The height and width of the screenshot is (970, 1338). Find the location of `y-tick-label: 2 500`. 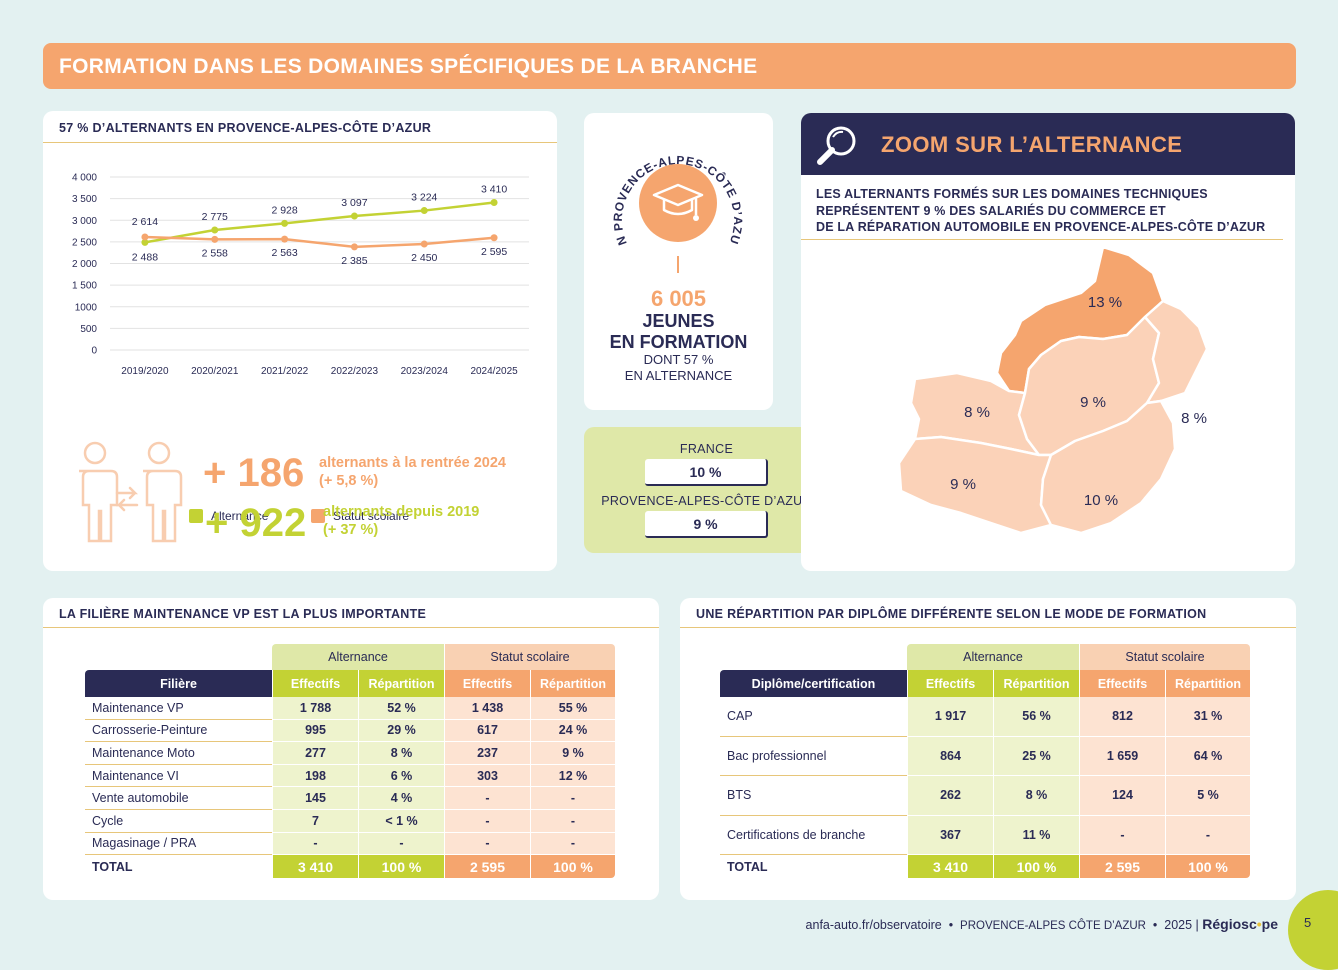

y-tick-label: 2 500 is located at coordinates (84, 242).